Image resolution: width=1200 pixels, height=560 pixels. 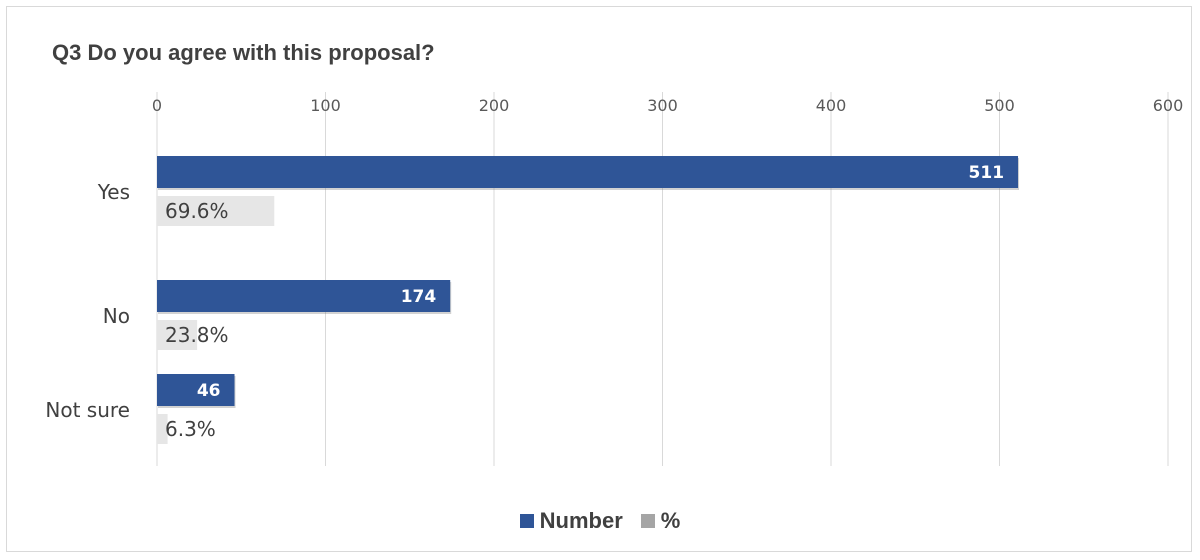 What do you see at coordinates (987, 173) in the screenshot?
I see `data-label-number: 511` at bounding box center [987, 173].